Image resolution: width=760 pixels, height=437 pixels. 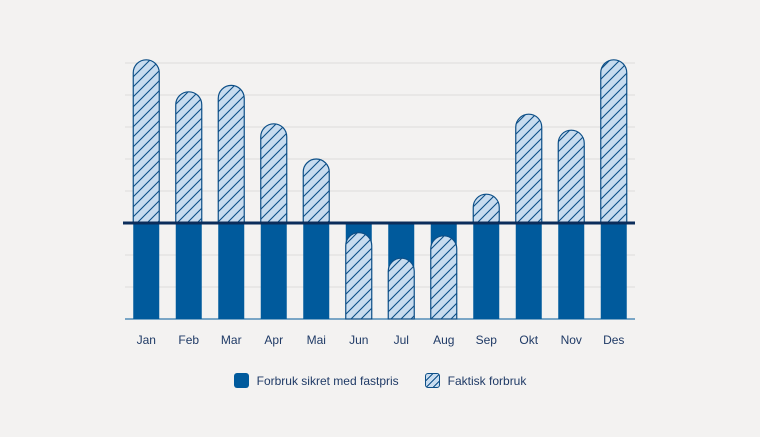 I want to click on bar-actual-jun, so click(x=359, y=276).